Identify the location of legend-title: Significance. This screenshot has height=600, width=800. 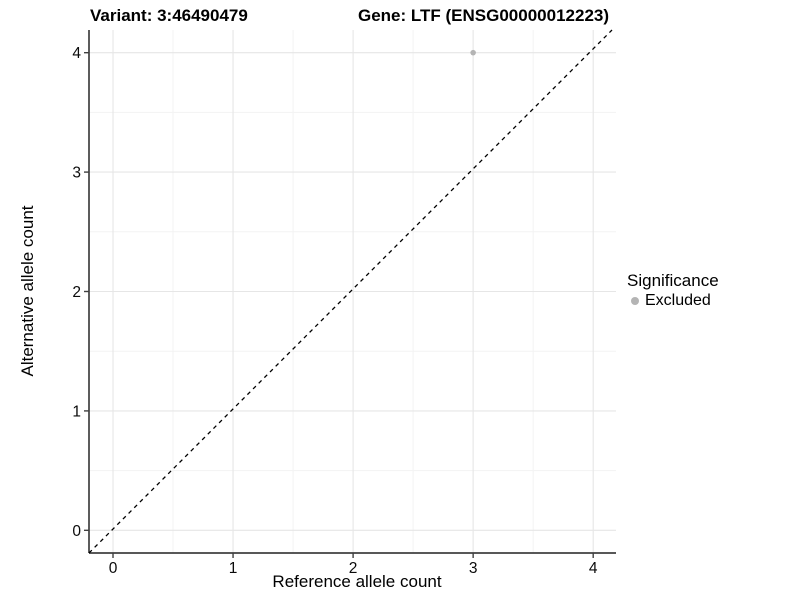
(673, 280).